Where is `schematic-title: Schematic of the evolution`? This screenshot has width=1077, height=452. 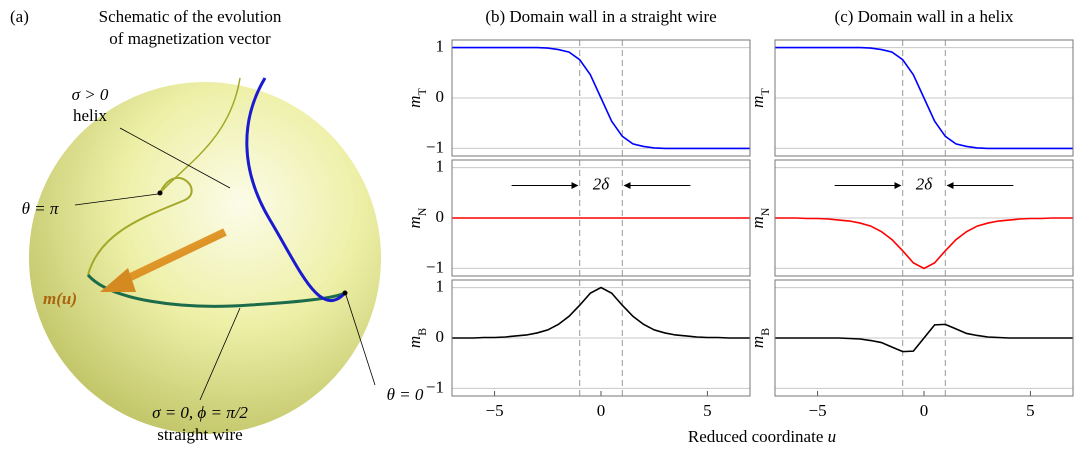 schematic-title: Schematic of the evolution is located at coordinates (190, 16).